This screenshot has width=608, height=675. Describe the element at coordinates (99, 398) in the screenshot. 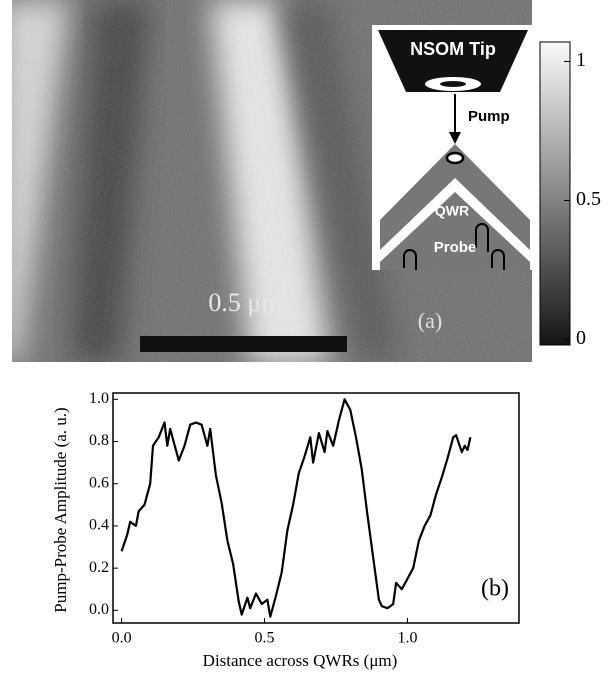

I see `y-tick-label: 1.0` at that location.